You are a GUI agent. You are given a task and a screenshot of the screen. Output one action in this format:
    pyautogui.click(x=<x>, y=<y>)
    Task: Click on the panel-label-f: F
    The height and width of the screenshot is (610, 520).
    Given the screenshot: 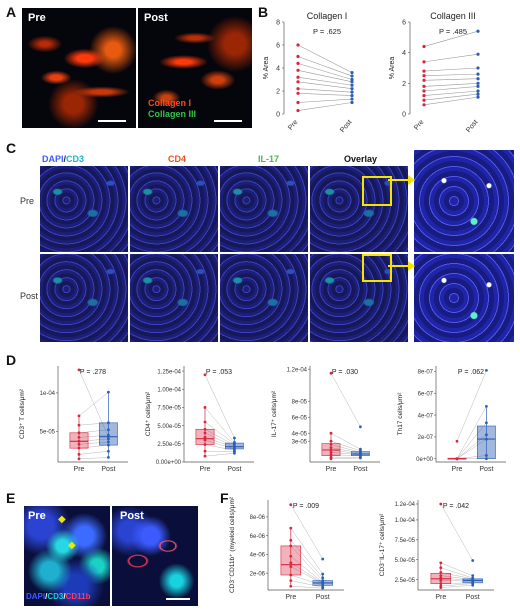 What is the action you would take?
    pyautogui.click(x=224, y=498)
    